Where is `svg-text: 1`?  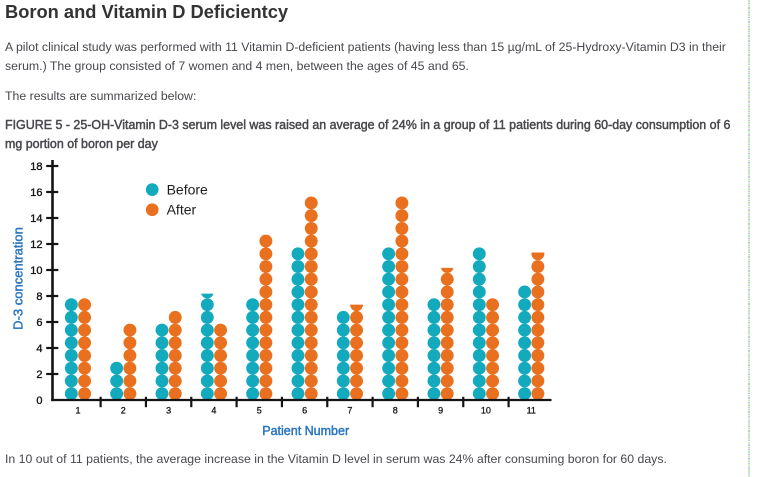
svg-text: 1 is located at coordinates (77, 411).